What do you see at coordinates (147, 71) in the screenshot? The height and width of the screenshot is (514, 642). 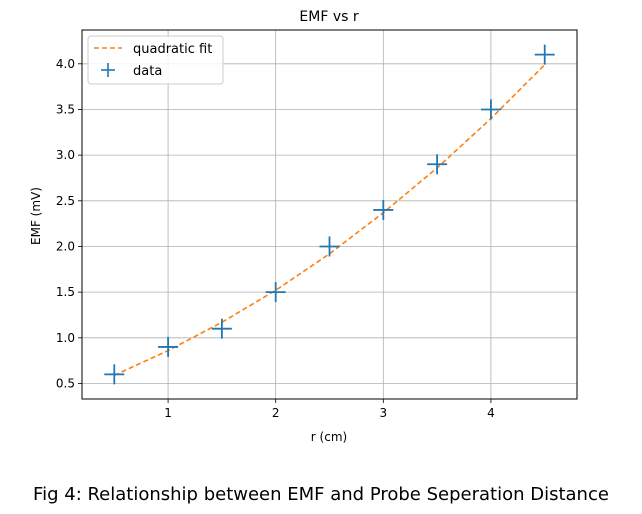 I see `legend-data-label: data` at bounding box center [147, 71].